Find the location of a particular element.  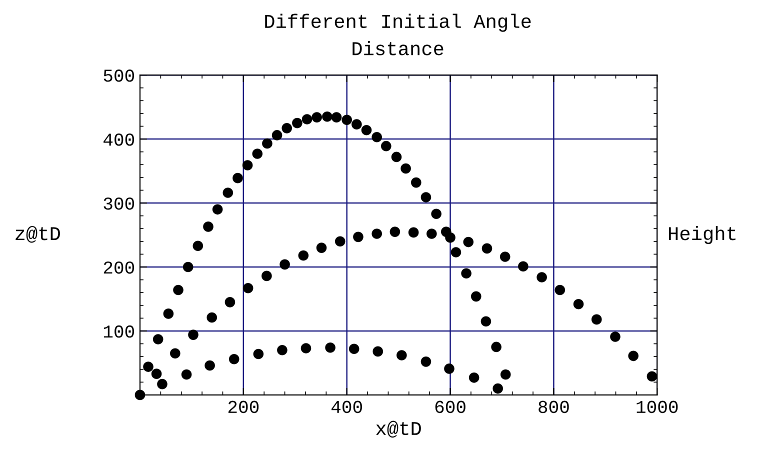

y-tick-label: 500 is located at coordinates (119, 76).